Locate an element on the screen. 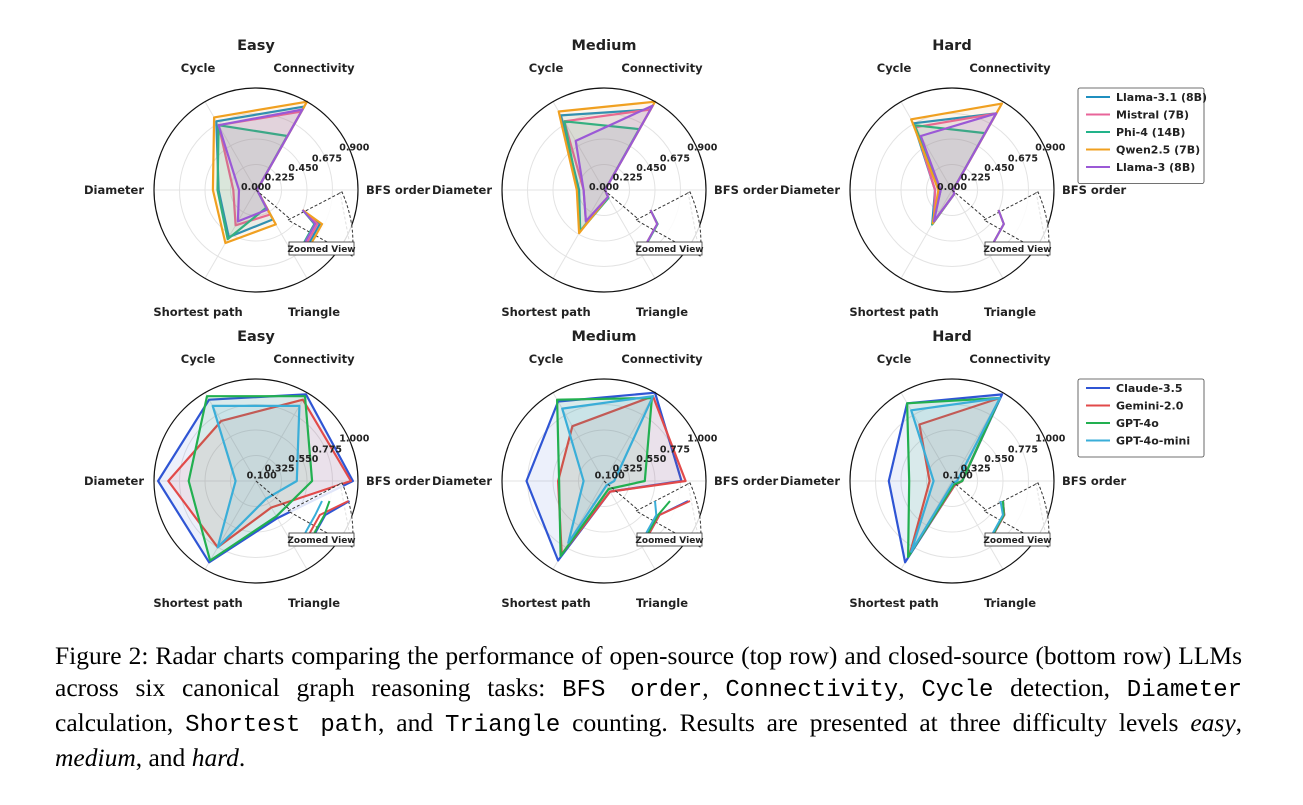 The image size is (1303, 805). zoom-series-gpt-4o-mini is located at coordinates (313, 517).